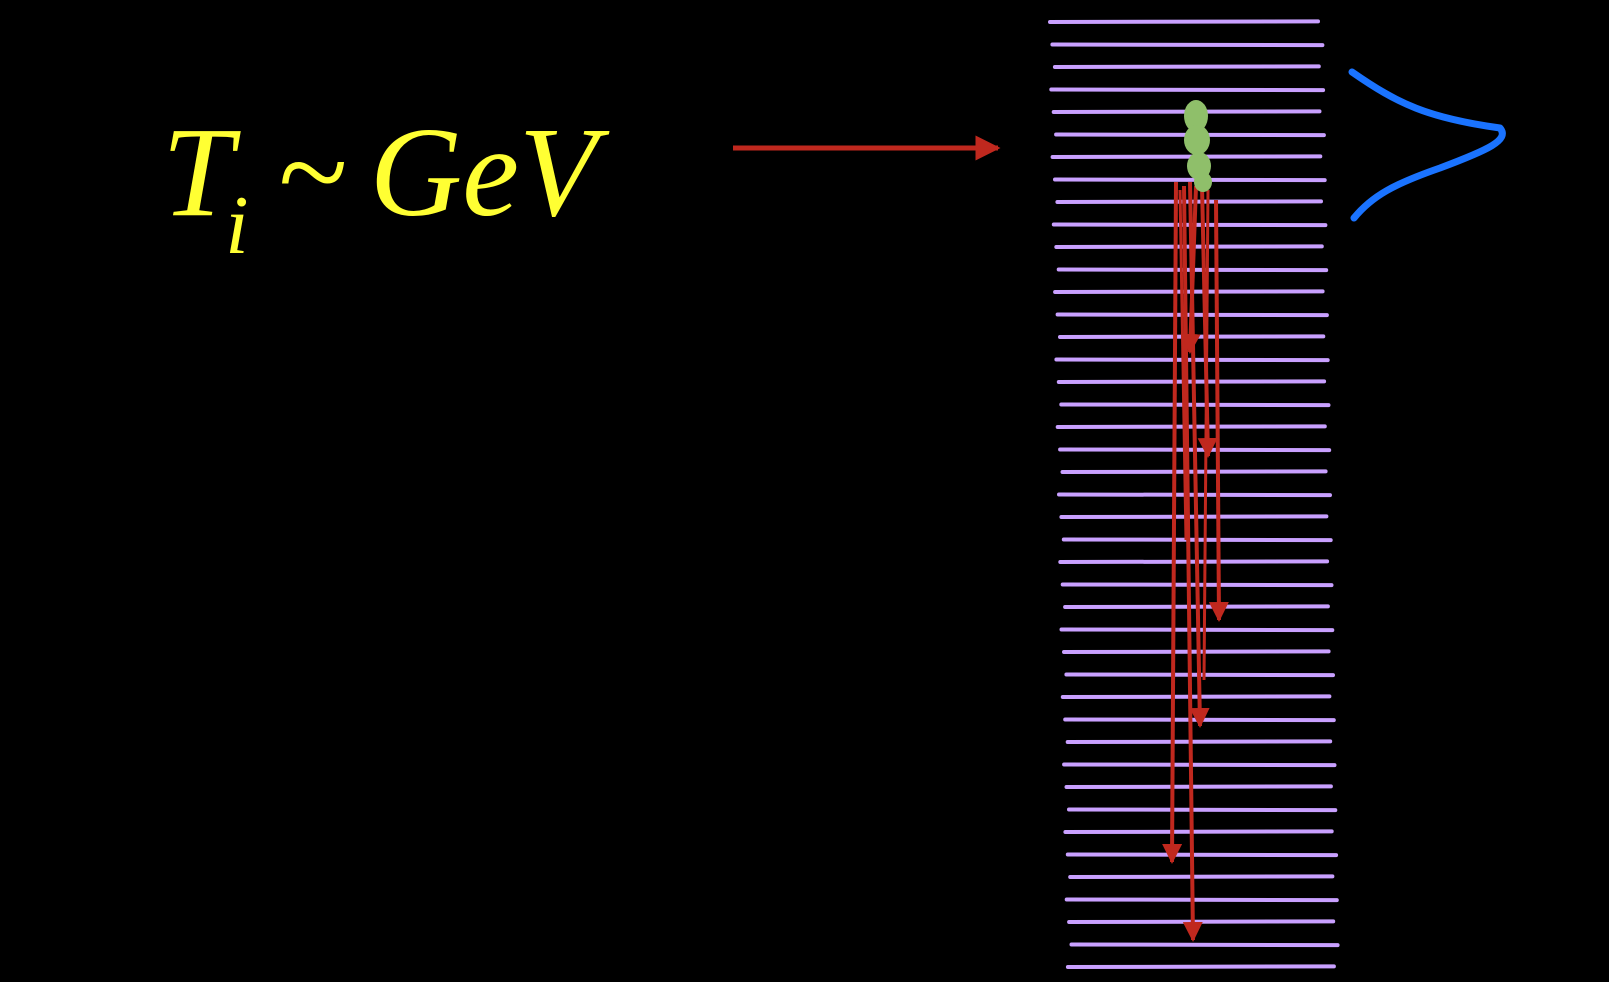 This screenshot has width=1609, height=982. Describe the element at coordinates (1427, 145) in the screenshot. I see `bell-curve-icon` at that location.